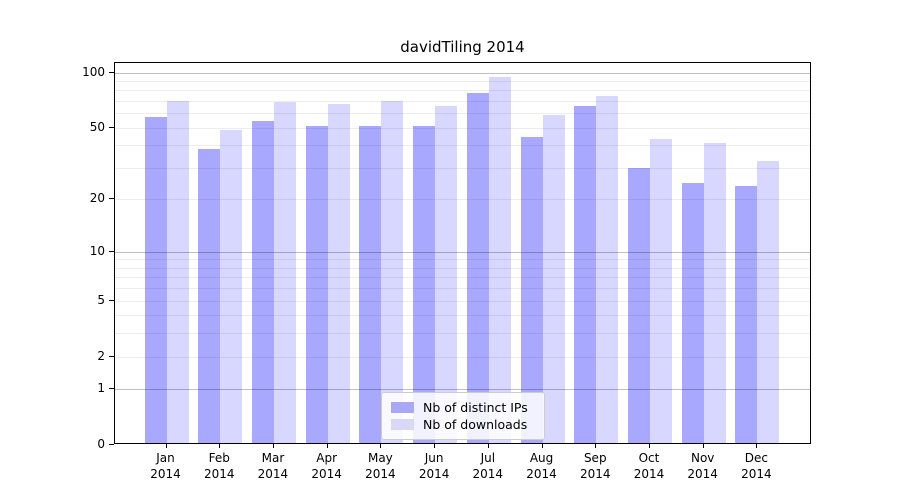 The width and height of the screenshot is (900, 500). I want to click on x-tick-label-sep: Sep 2014, so click(595, 466).